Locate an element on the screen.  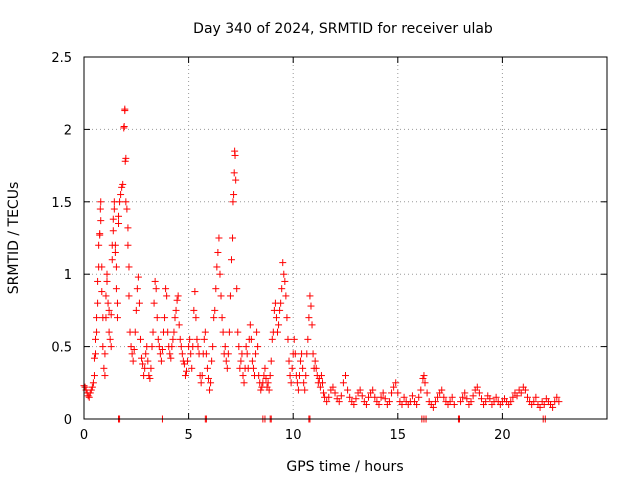
x-tick-label: 20 is located at coordinates (502, 435).